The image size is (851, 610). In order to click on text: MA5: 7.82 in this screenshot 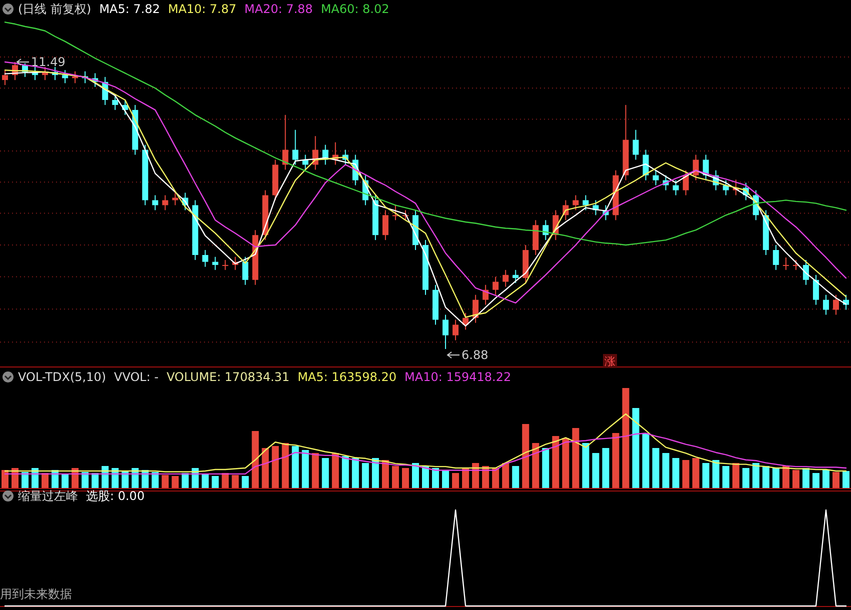, I will do `click(129, 9)`.